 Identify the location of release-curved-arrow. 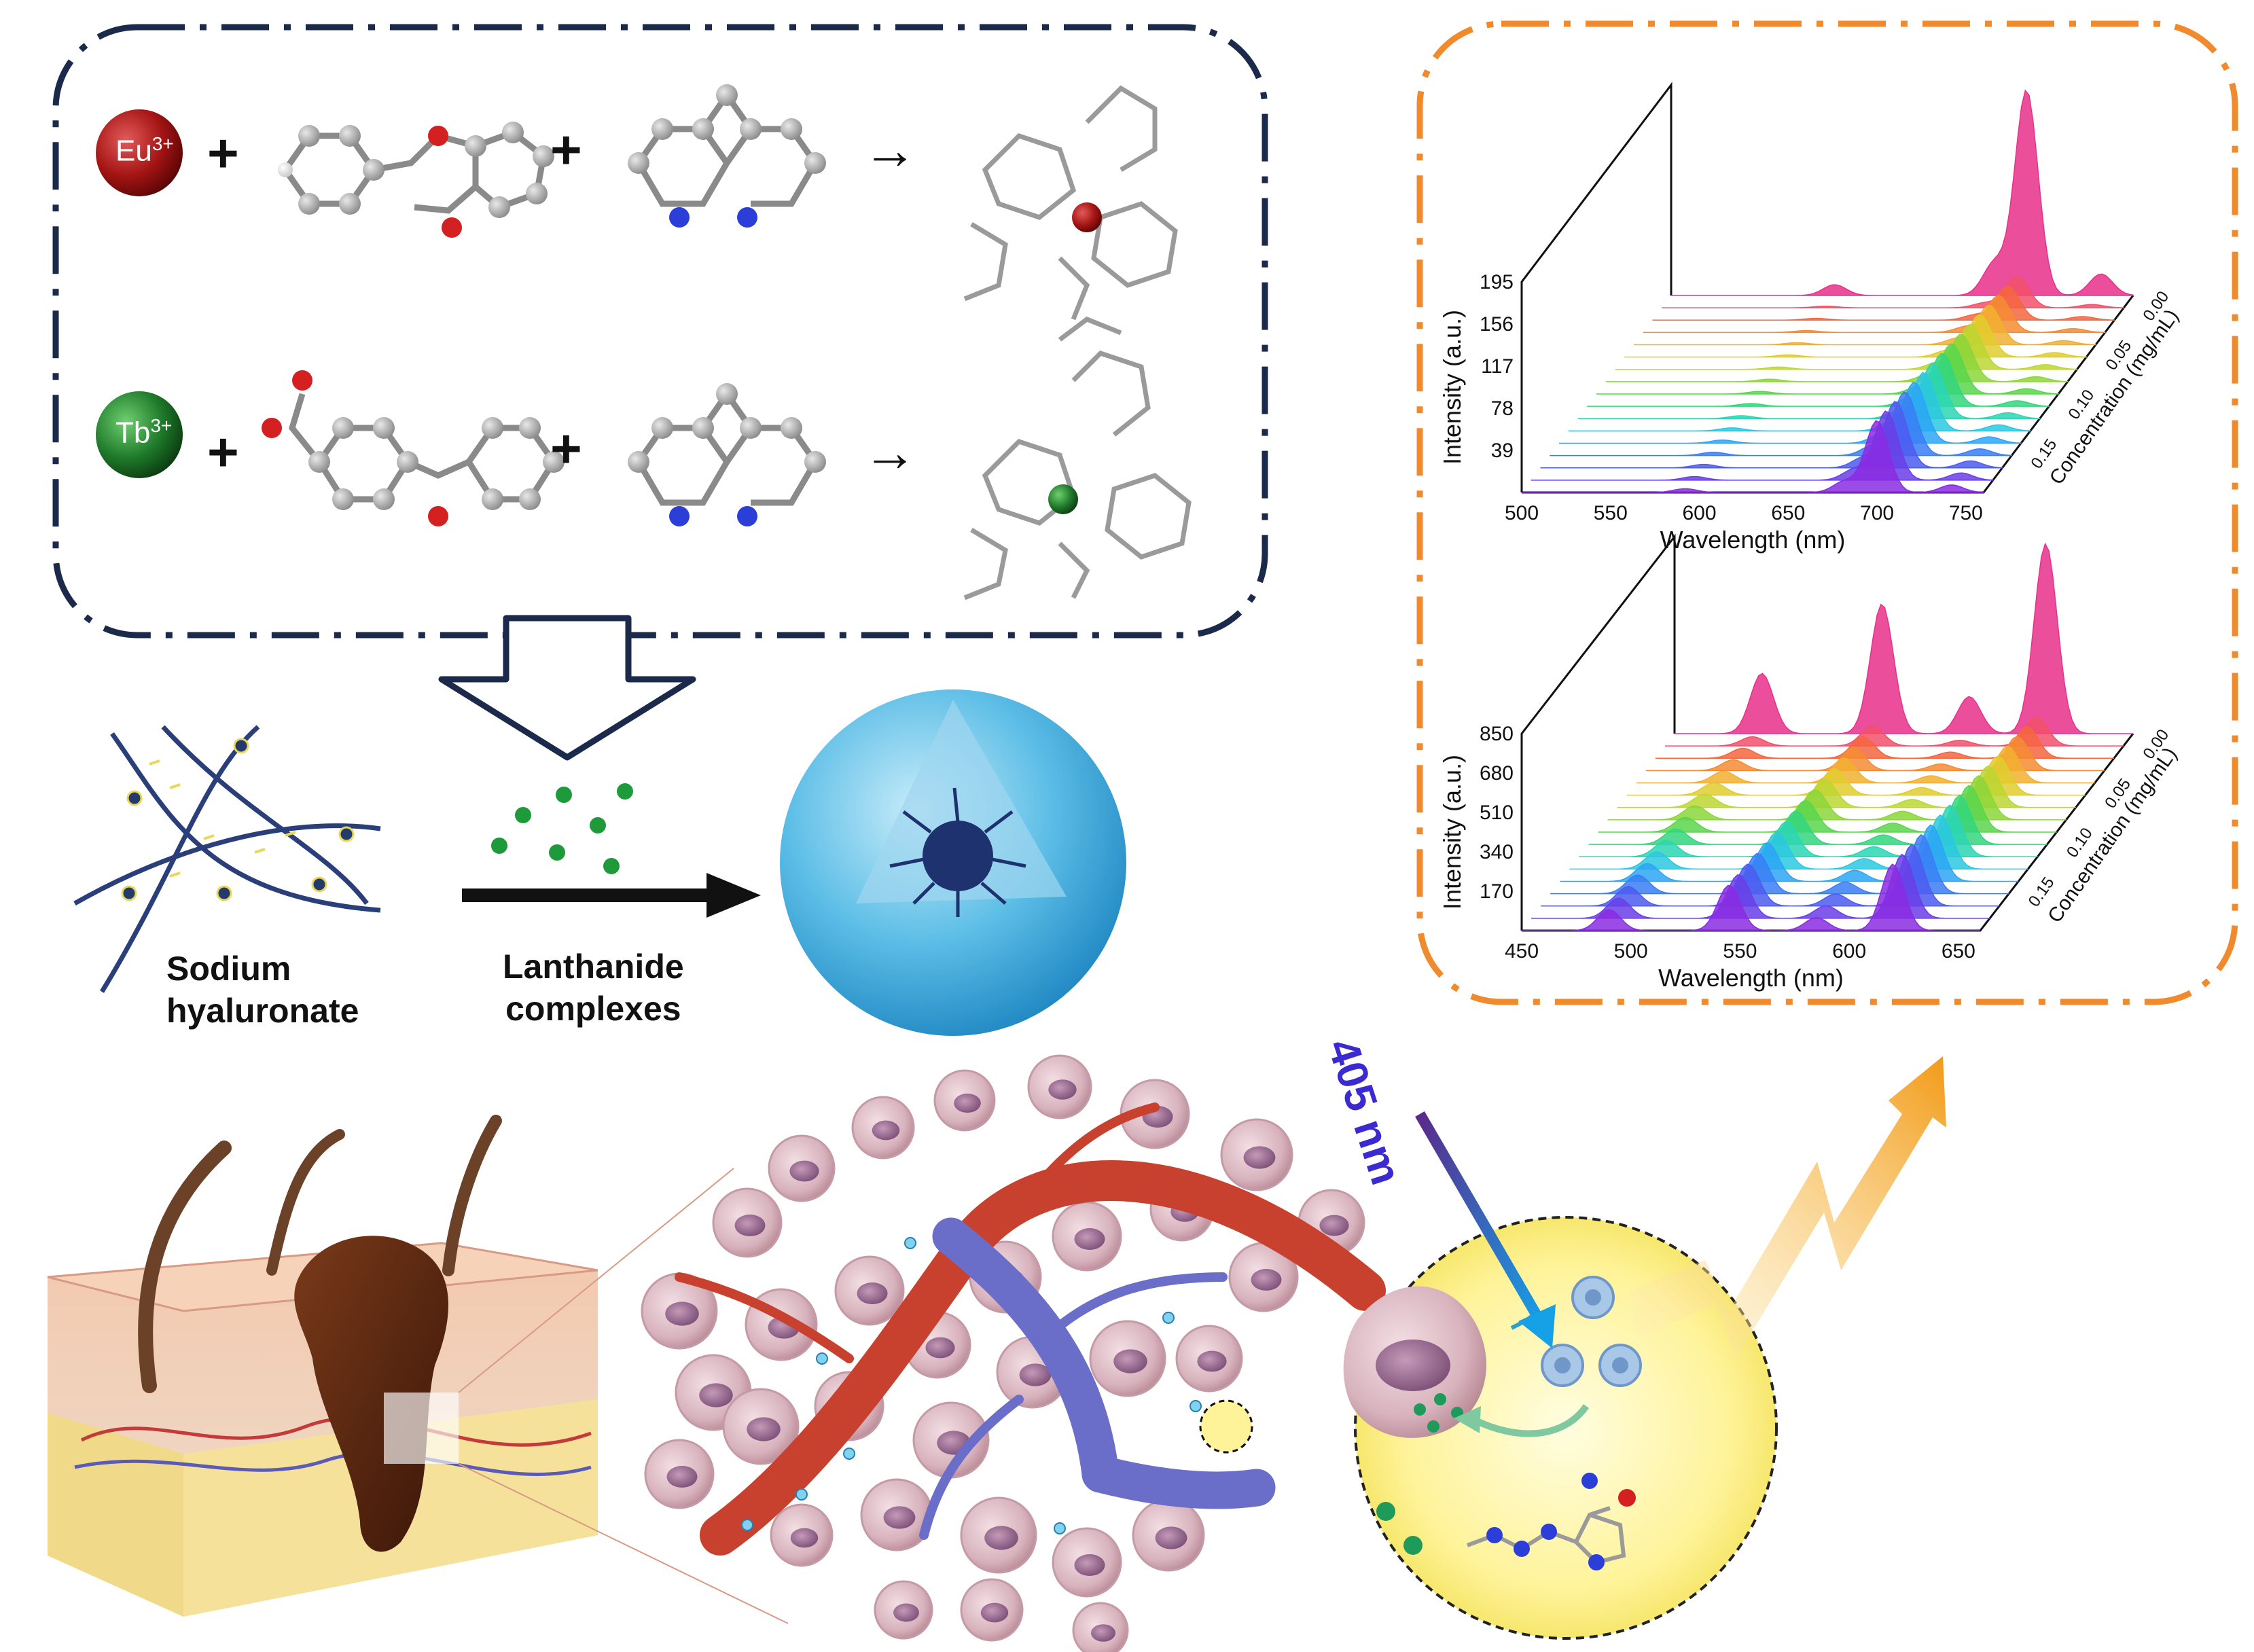
(1531, 1420).